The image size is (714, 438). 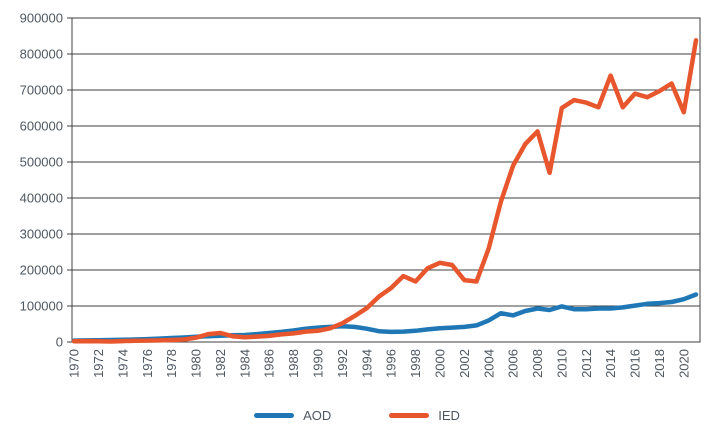 What do you see at coordinates (41, 198) in the screenshot?
I see `y-axis-label: 400000` at bounding box center [41, 198].